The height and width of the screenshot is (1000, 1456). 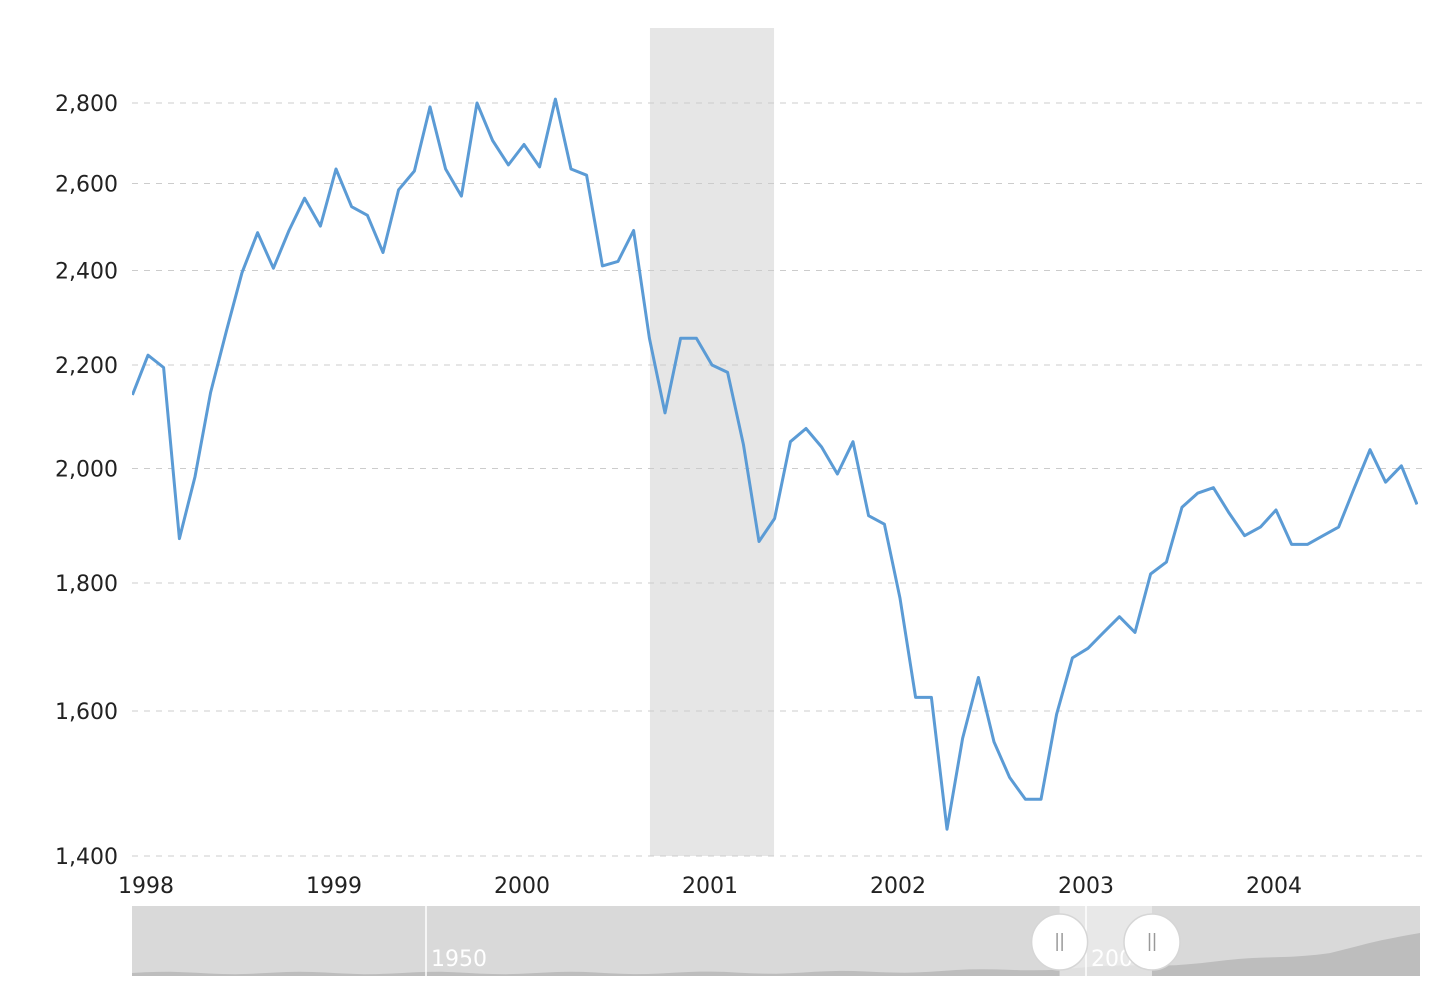 What do you see at coordinates (1086, 886) in the screenshot?
I see `x-tick-label: 2003` at bounding box center [1086, 886].